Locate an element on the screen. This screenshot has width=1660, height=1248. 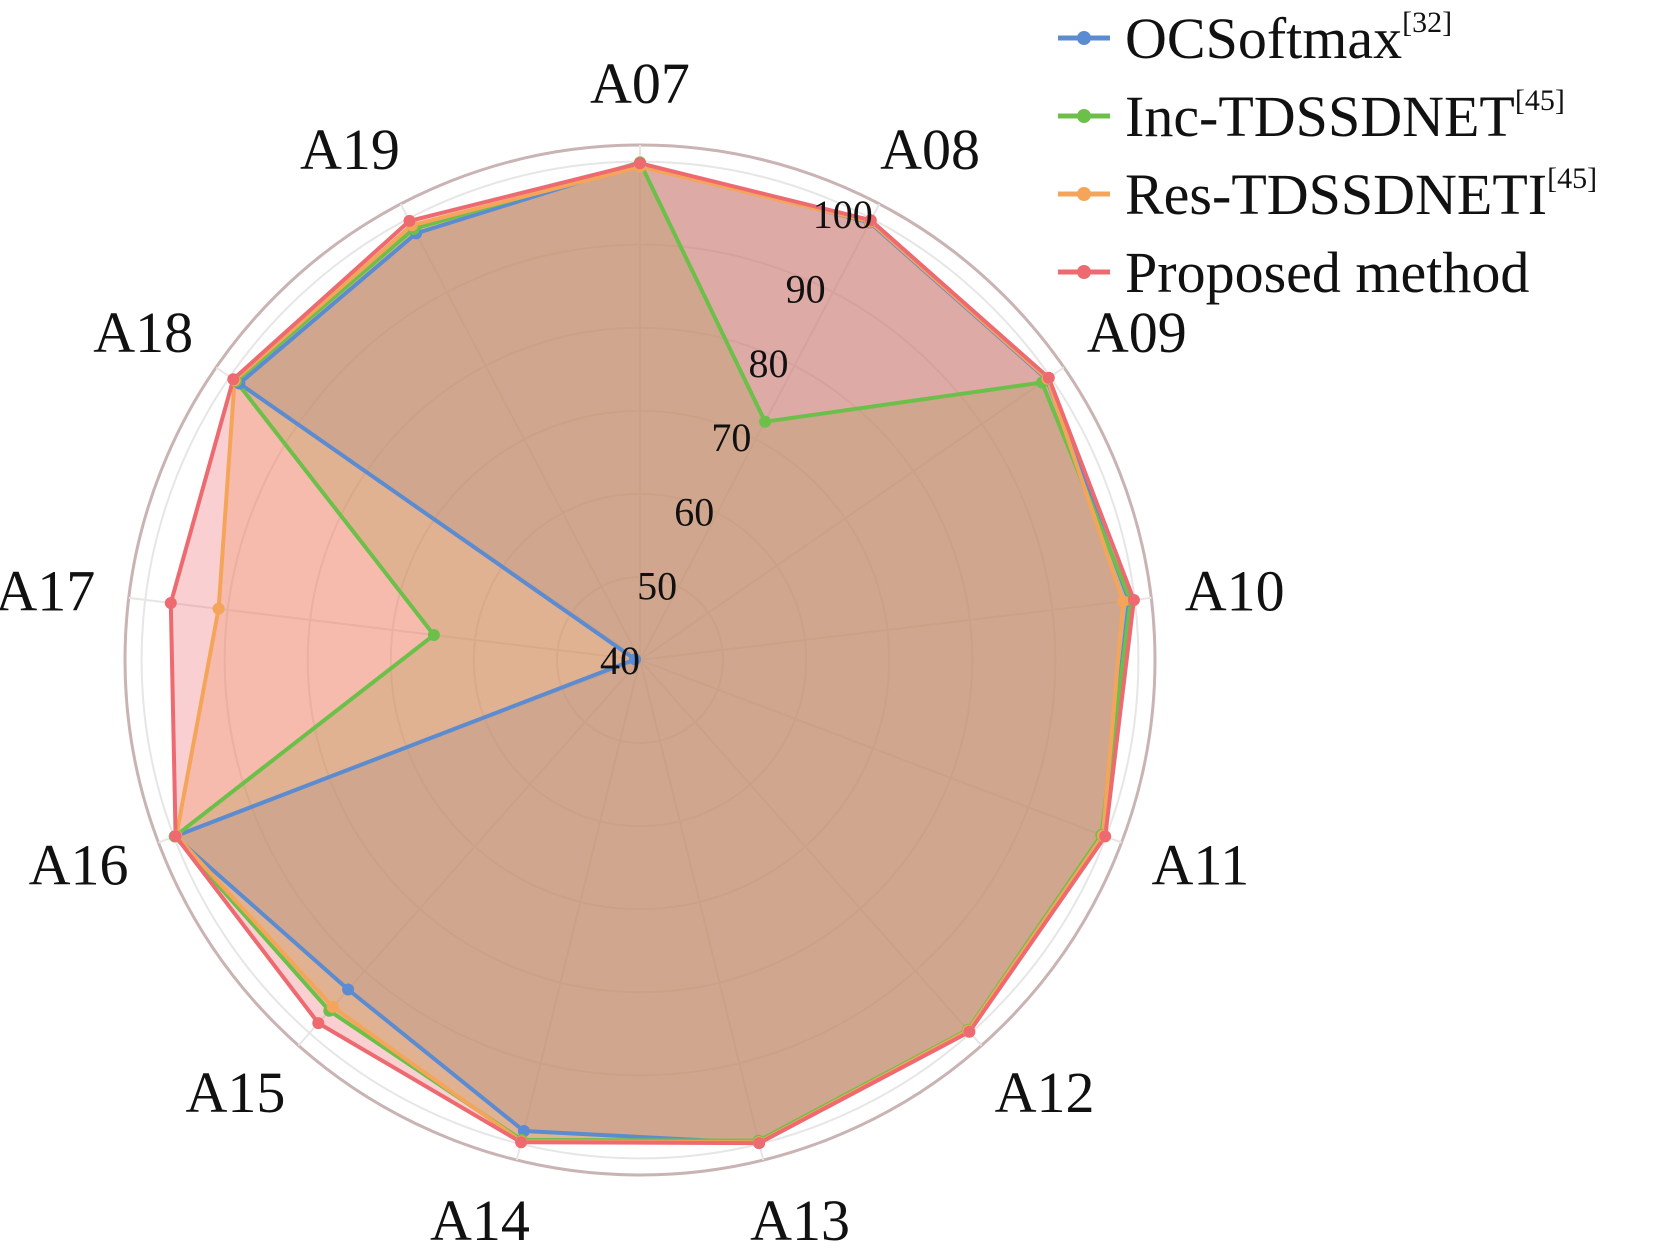
legend-label-1: Inc-TDSSDNET[45] is located at coordinates (1345, 116).